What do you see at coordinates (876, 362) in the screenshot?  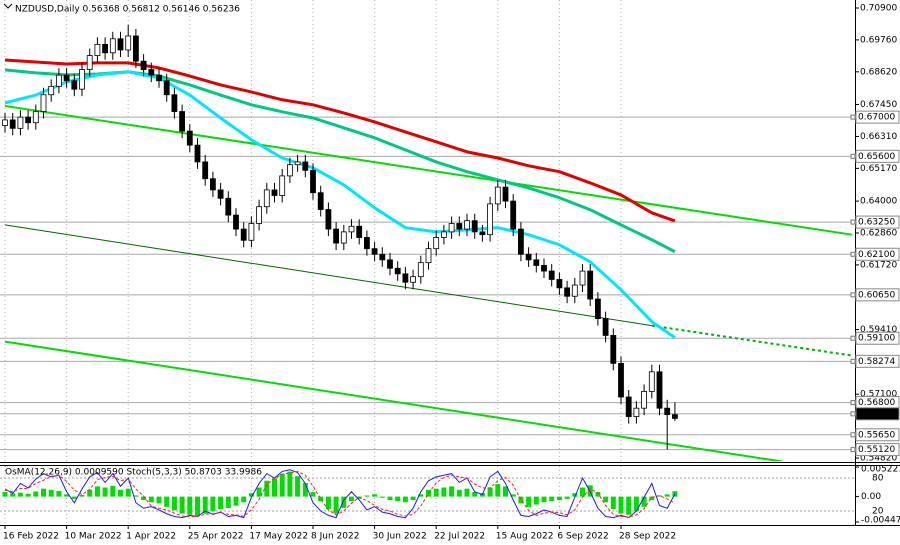 I see `level-label: 0.58274` at bounding box center [876, 362].